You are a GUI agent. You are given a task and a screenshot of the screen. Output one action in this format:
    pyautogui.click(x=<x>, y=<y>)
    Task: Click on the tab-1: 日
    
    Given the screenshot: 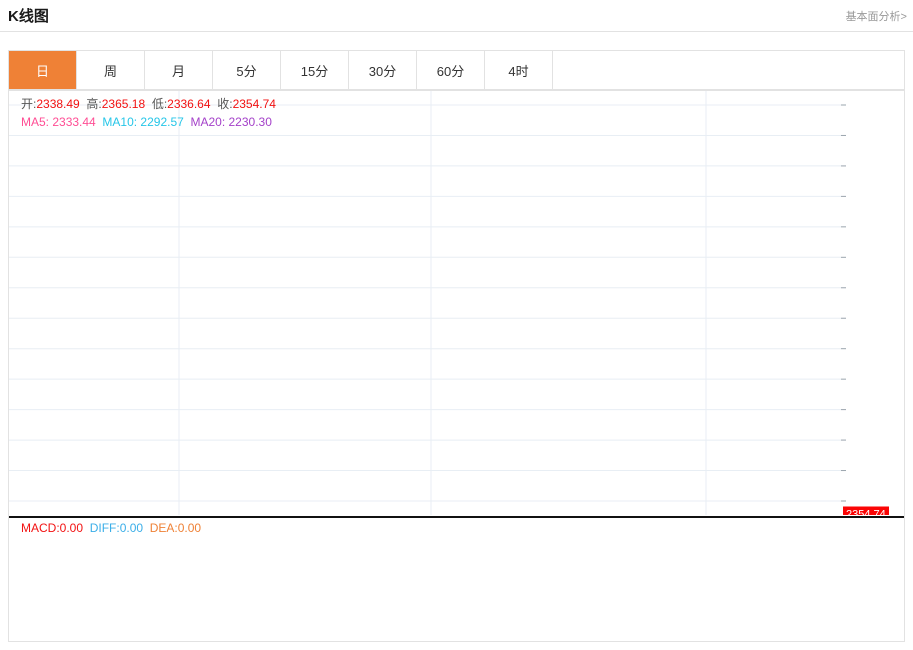 What is the action you would take?
    pyautogui.click(x=43, y=70)
    